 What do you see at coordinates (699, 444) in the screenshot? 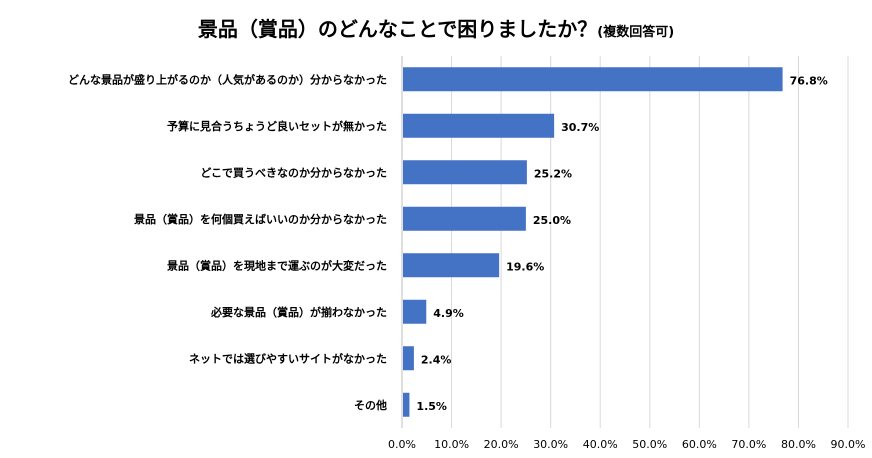
I see `x-tick-label: 60.0%` at bounding box center [699, 444].